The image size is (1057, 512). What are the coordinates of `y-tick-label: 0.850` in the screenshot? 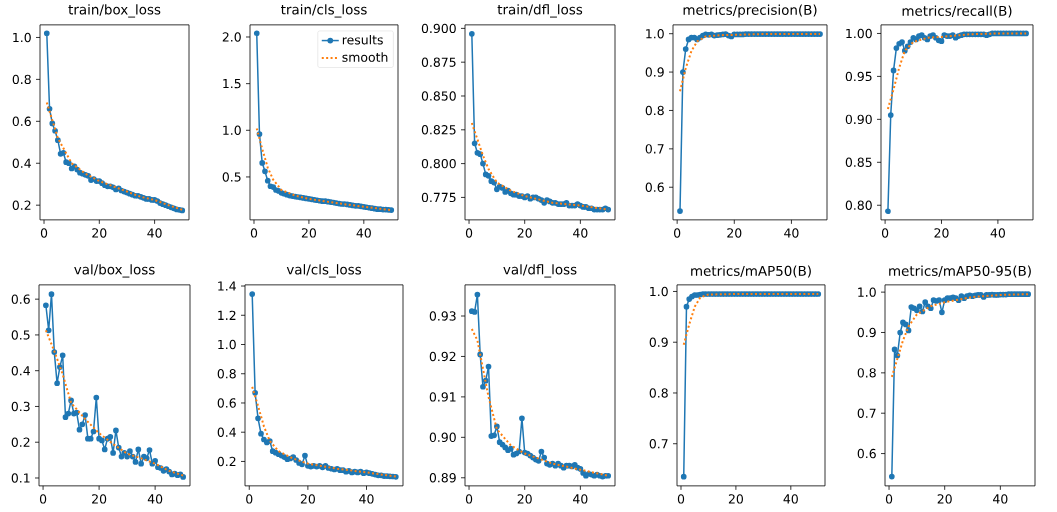 It's located at (438, 96).